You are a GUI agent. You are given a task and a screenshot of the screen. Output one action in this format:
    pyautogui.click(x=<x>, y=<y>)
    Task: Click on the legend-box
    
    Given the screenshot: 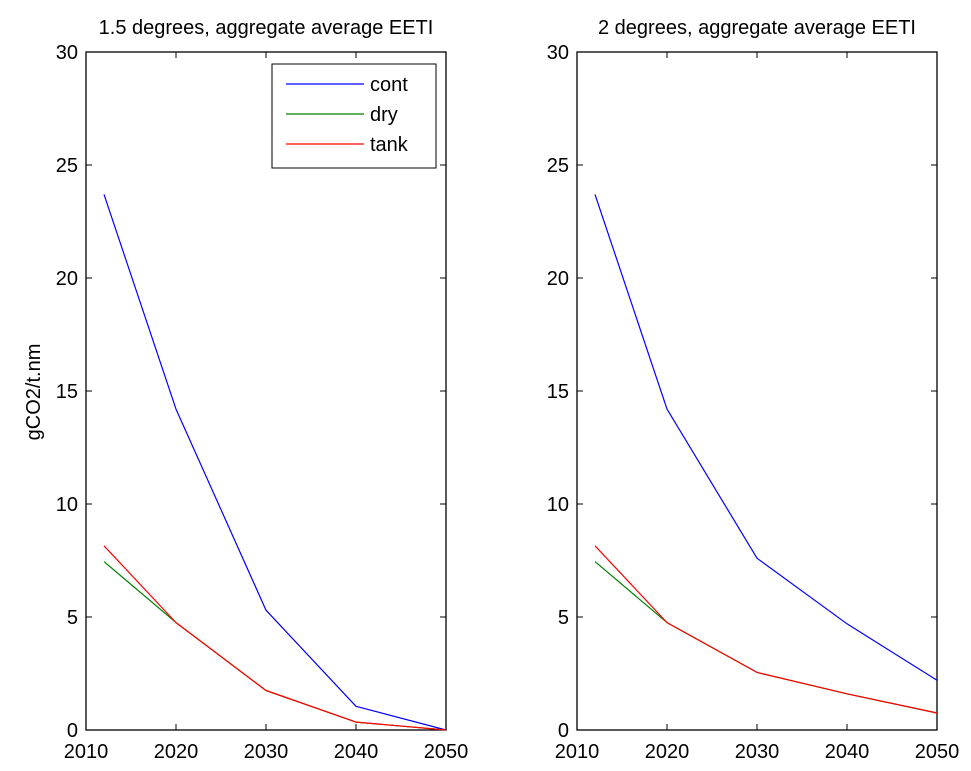 What is the action you would take?
    pyautogui.click(x=354, y=116)
    